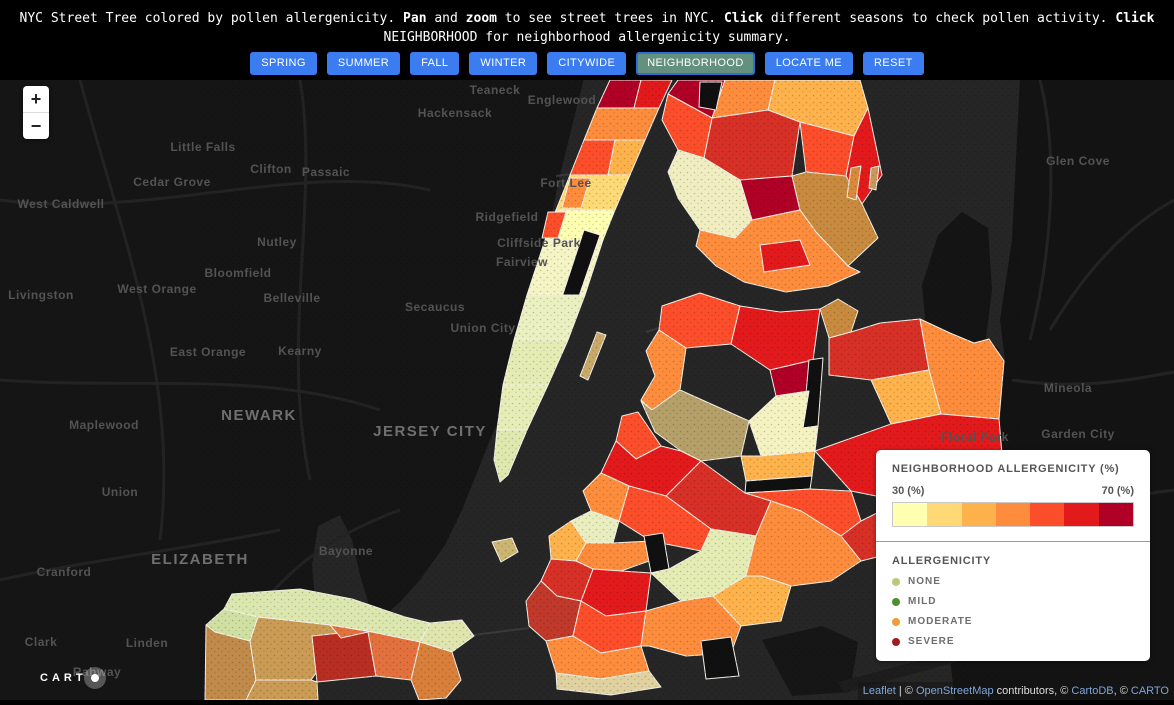 The image size is (1174, 705). What do you see at coordinates (1078, 161) in the screenshot?
I see `map-label: Glen Cove` at bounding box center [1078, 161].